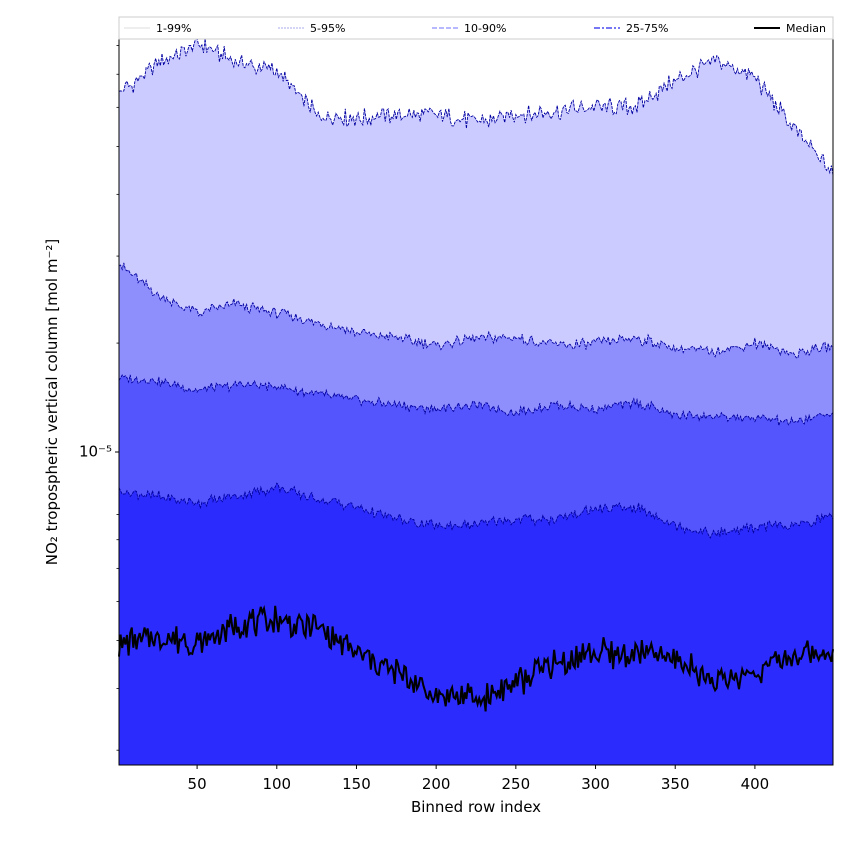 This screenshot has width=850, height=850. I want to click on legend: 1-99% 5-95% 10-90% 25-75% Median, so click(476, 28).